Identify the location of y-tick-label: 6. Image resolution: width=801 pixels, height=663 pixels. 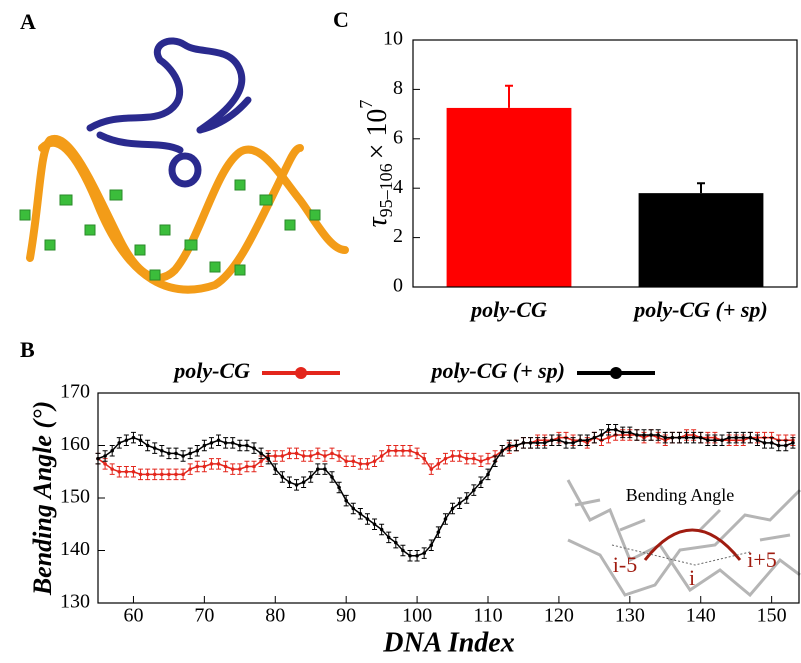
(398, 137).